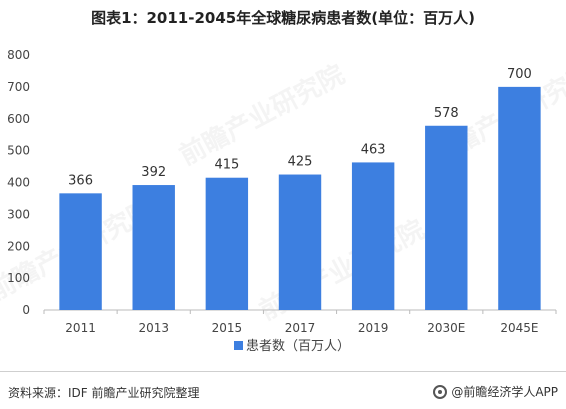 This screenshot has height=409, width=566. I want to click on y-tick-label: 0, so click(26, 310).